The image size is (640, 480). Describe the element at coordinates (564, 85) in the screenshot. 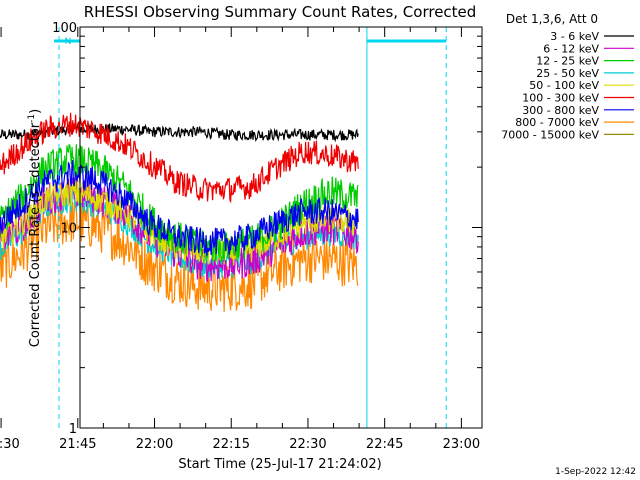

I see `legend-label: 50 - 100 keV` at that location.